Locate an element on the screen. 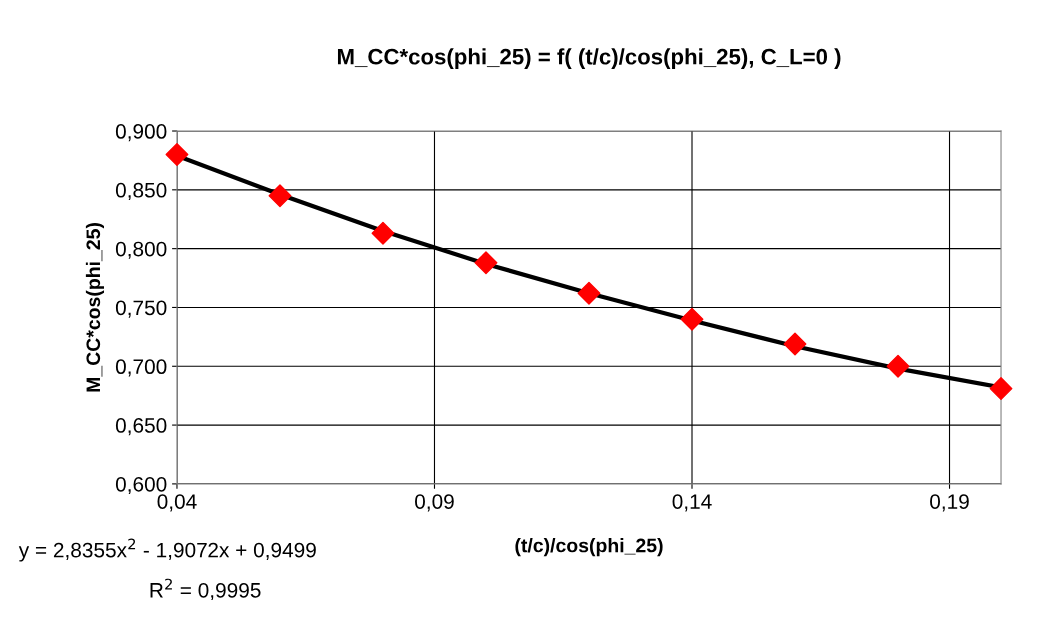  y-axis-title: M_CC*cos(phi_25) is located at coordinates (95, 307).